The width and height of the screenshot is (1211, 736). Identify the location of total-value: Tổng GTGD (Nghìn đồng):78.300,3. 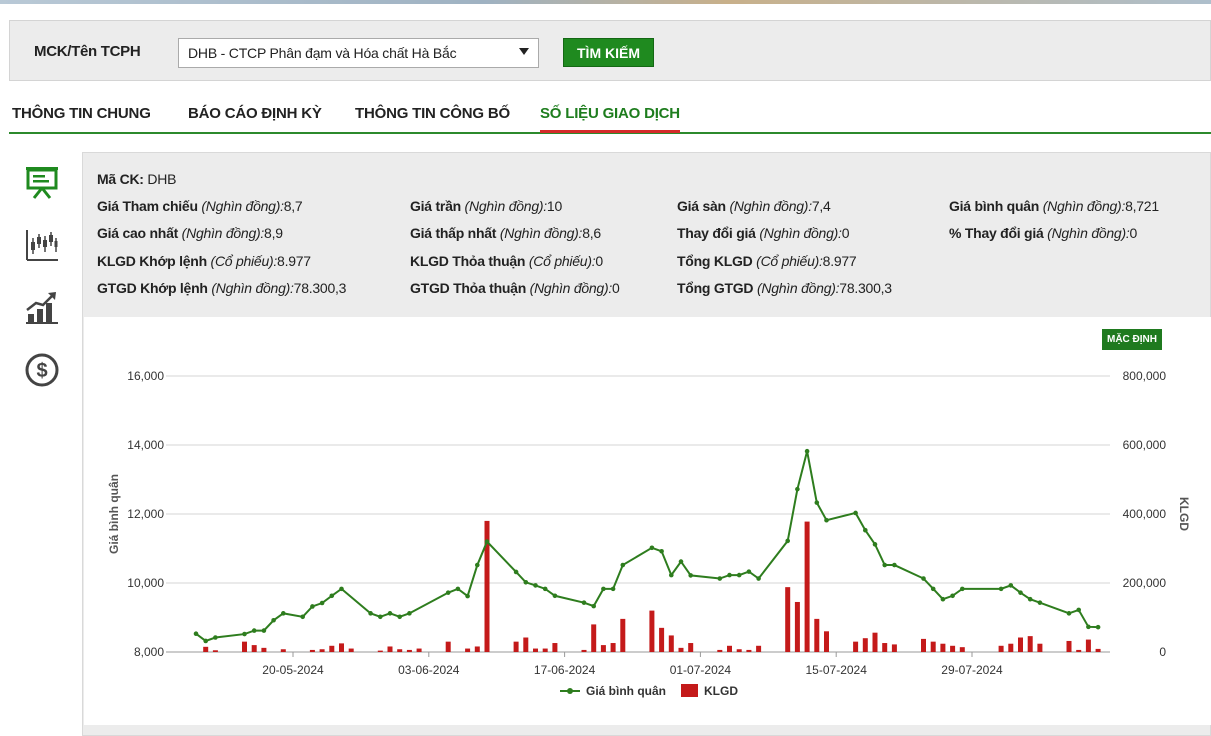
(784, 288).